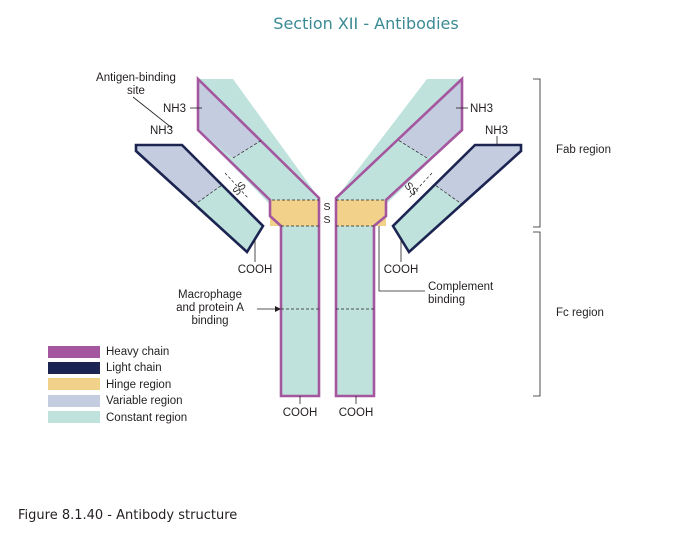  Describe the element at coordinates (356, 413) in the screenshot. I see `right-heavy-cooh-label: COOH` at that location.